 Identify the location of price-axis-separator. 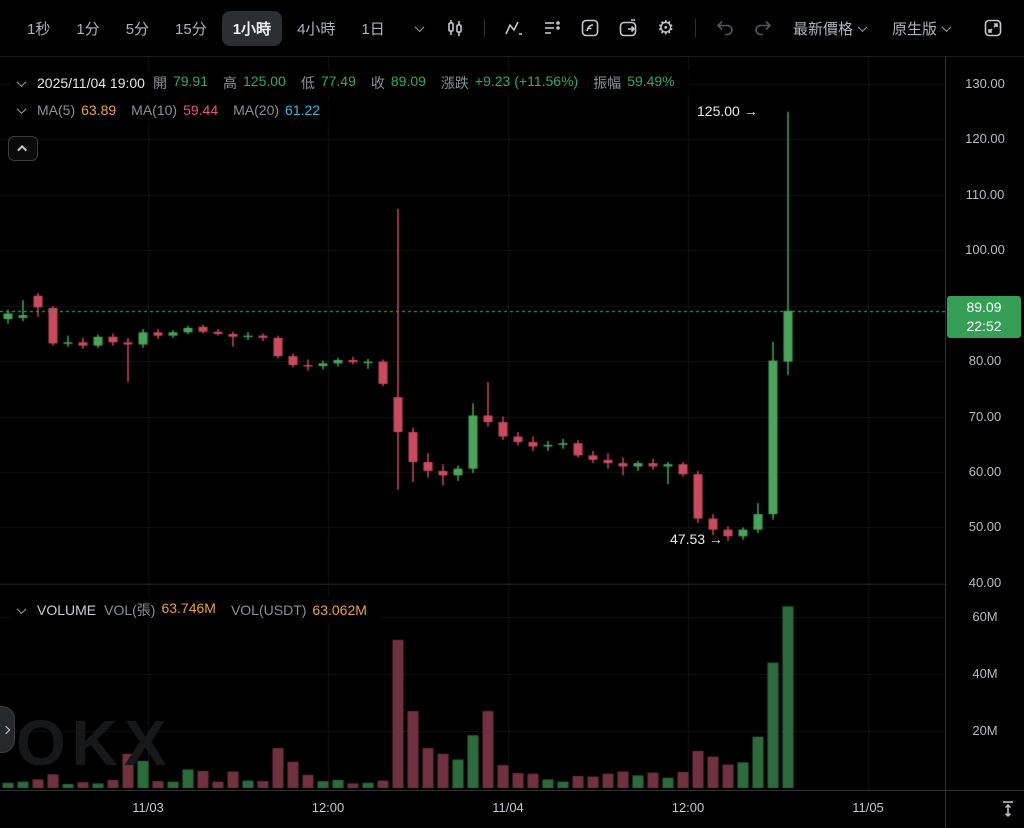
(945, 442).